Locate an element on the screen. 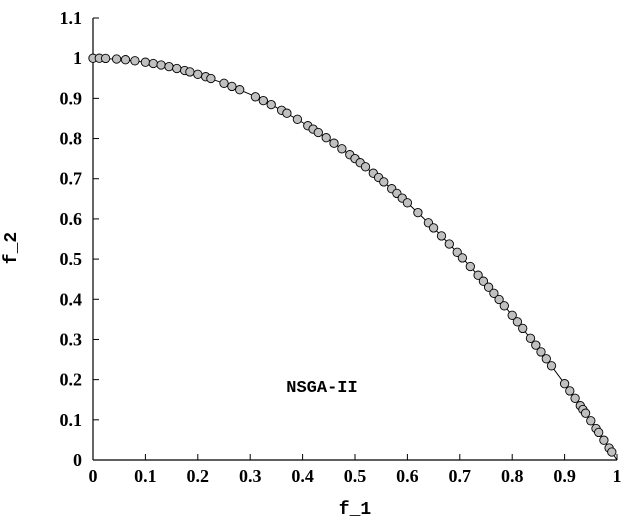 The image size is (625, 519). x-tick-label: 0.3 is located at coordinates (250, 476).